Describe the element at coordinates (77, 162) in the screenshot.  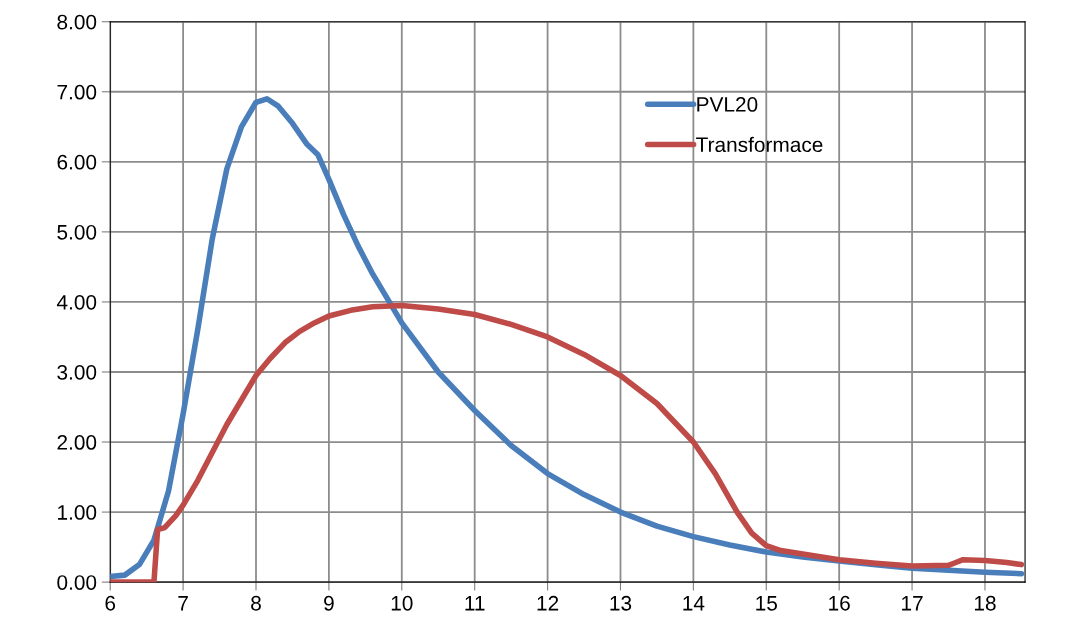
I see `y-tick-label: 6.00` at that location.